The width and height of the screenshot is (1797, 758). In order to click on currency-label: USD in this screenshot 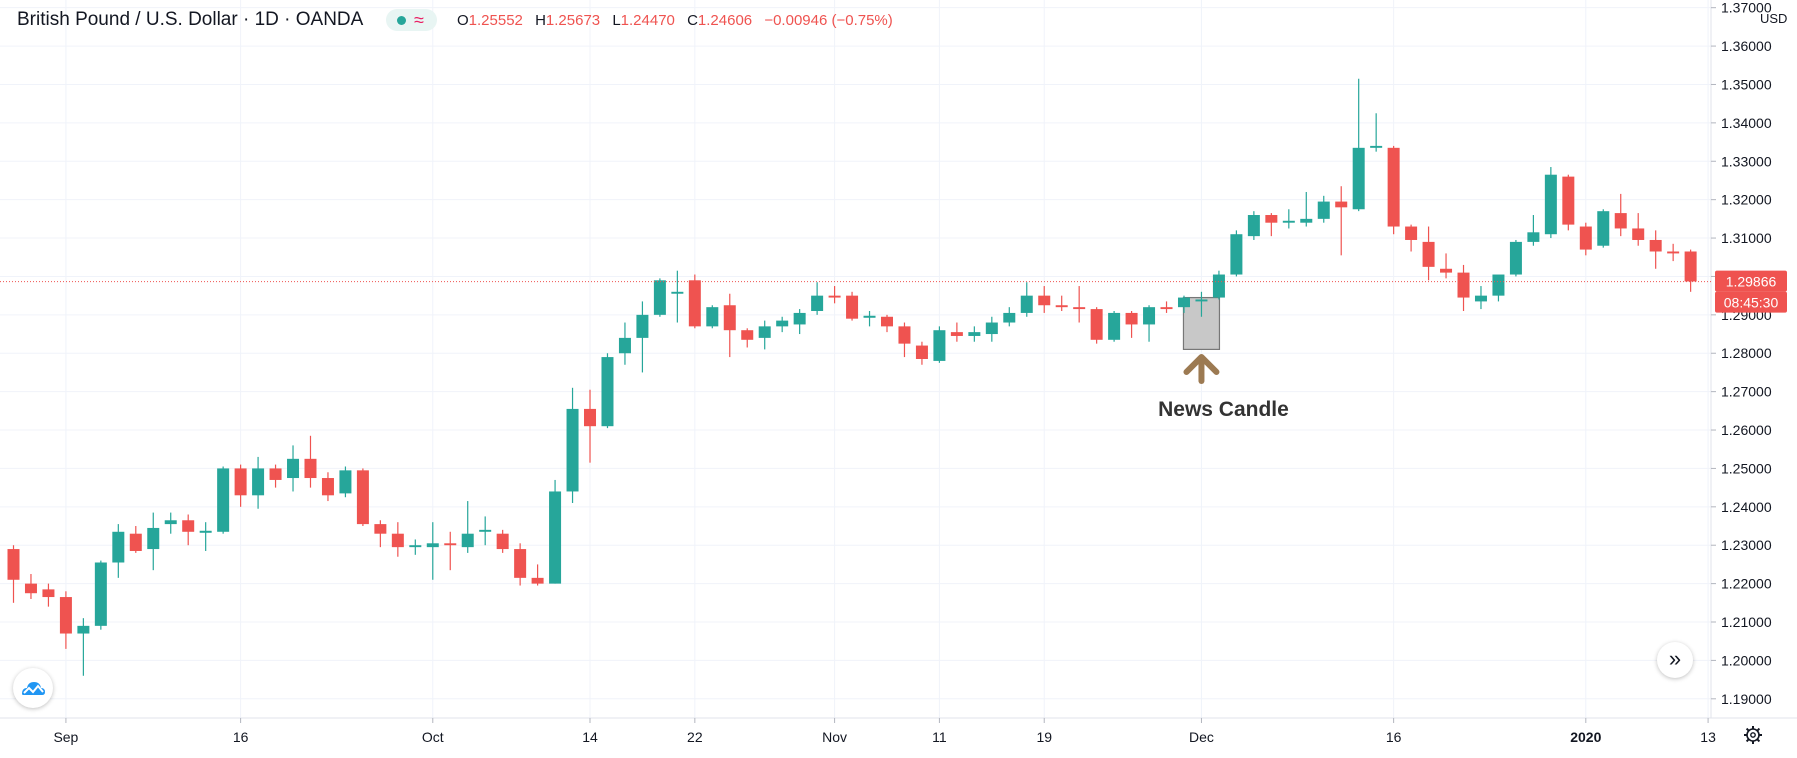, I will do `click(1773, 18)`.